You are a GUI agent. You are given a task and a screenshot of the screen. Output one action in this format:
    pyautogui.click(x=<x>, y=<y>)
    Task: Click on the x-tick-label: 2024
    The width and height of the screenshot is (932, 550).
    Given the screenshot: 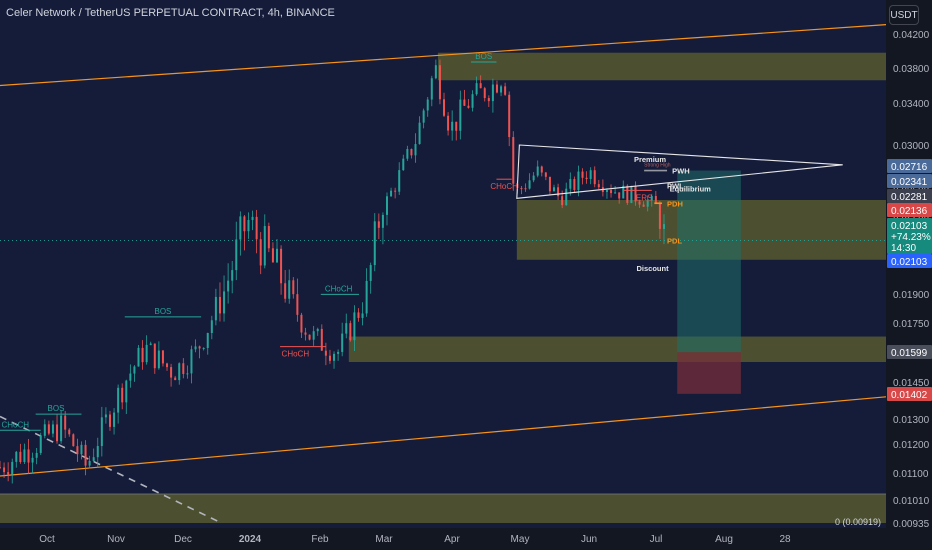 What is the action you would take?
    pyautogui.click(x=250, y=539)
    